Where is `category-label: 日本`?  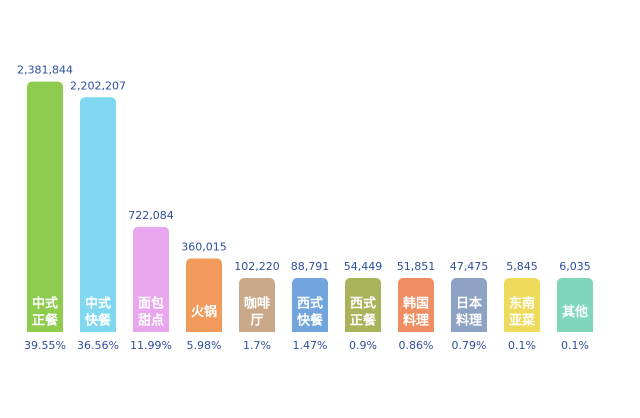
category-label: 日本 is located at coordinates (469, 304).